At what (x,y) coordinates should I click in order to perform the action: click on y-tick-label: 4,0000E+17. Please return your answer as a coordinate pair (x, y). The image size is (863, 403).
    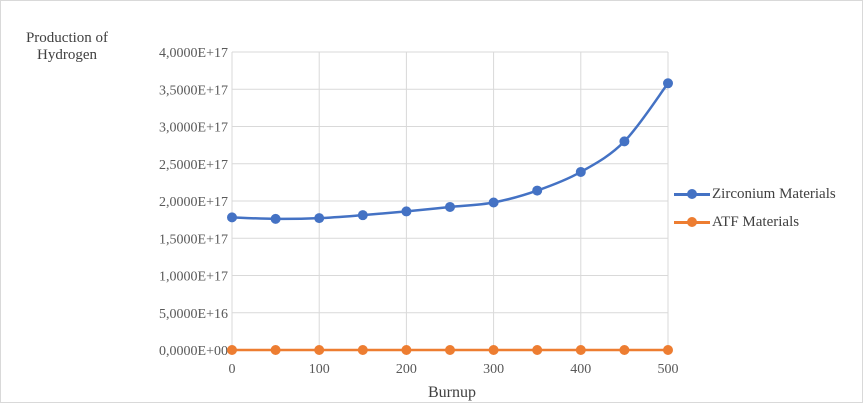
    Looking at the image, I should click on (193, 53).